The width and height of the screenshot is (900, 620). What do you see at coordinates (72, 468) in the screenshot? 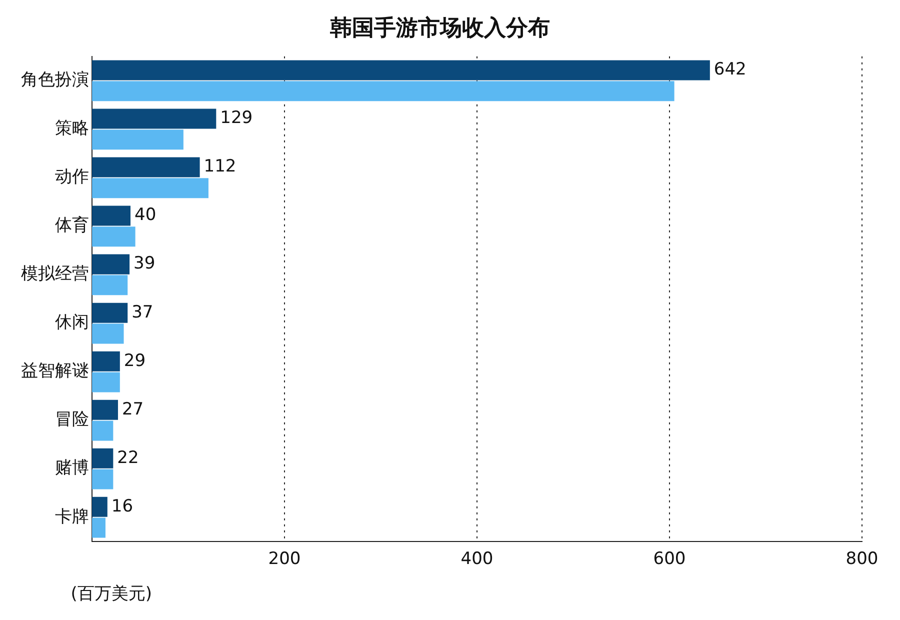
I see `y-tick-label: 赌博` at bounding box center [72, 468].